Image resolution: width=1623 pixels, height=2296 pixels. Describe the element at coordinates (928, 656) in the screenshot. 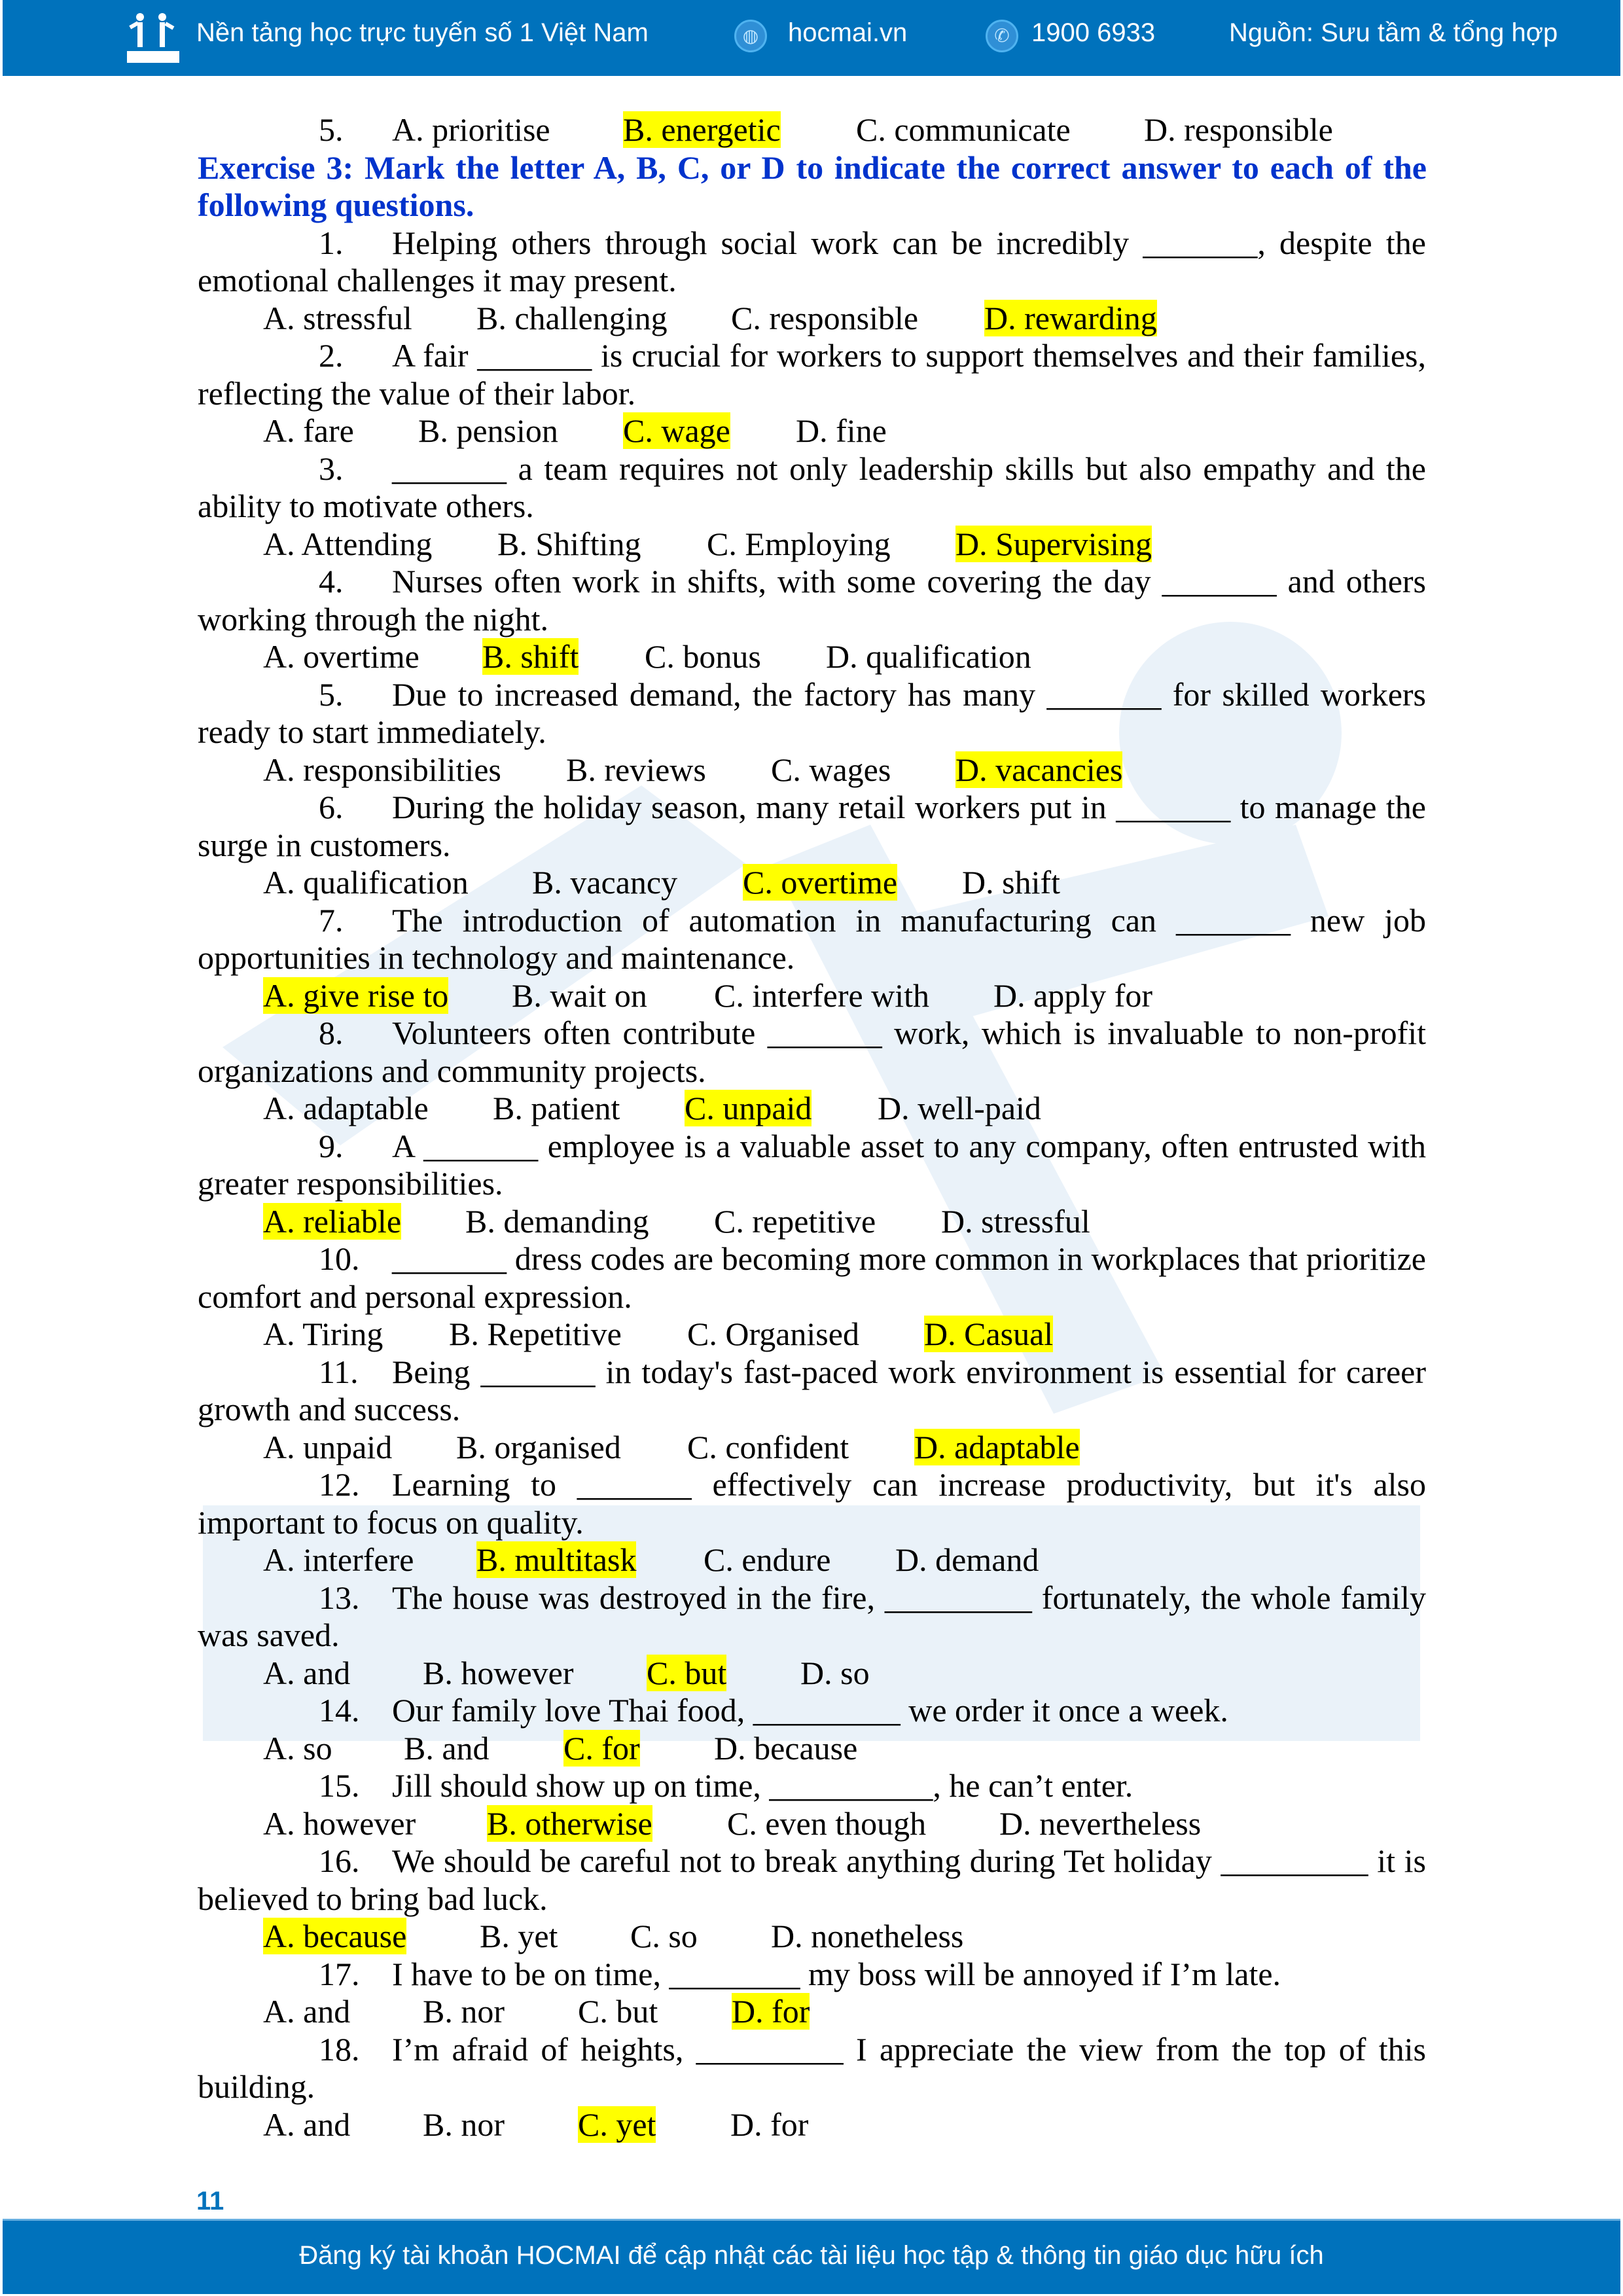

I see `answer-option-d: D. qualification` at that location.